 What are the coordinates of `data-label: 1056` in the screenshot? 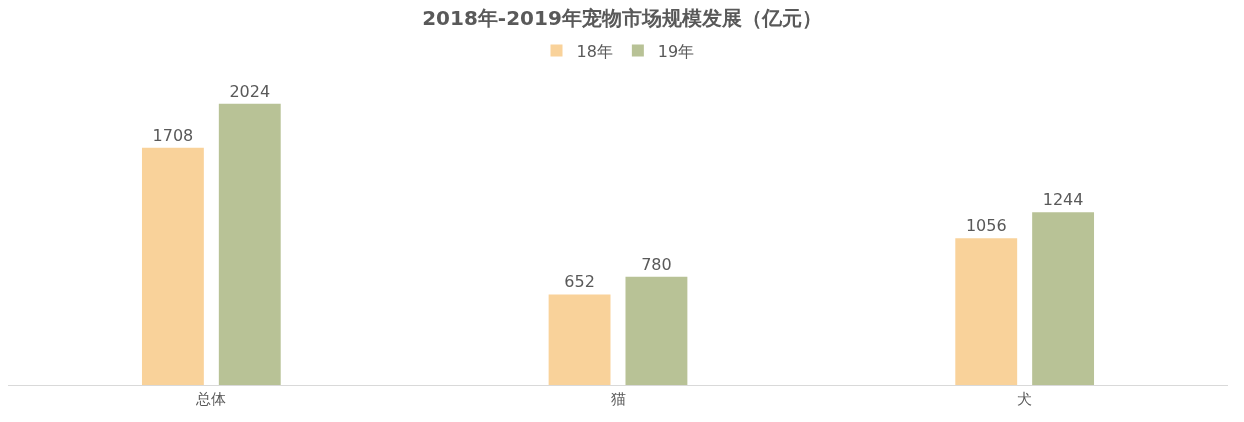 It's located at (986, 226).